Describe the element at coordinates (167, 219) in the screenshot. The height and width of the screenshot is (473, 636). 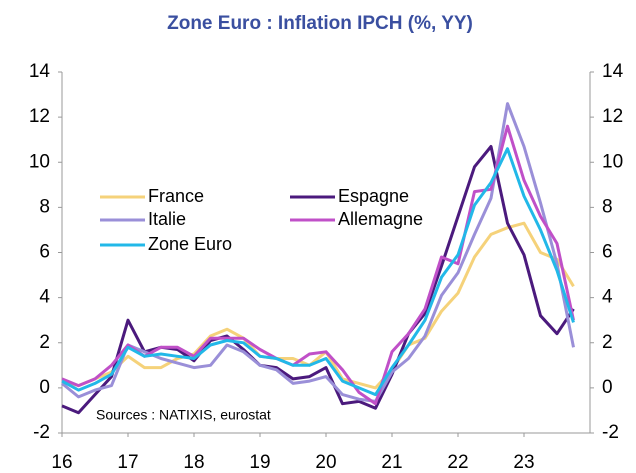
I see `legend-label: Italie` at that location.